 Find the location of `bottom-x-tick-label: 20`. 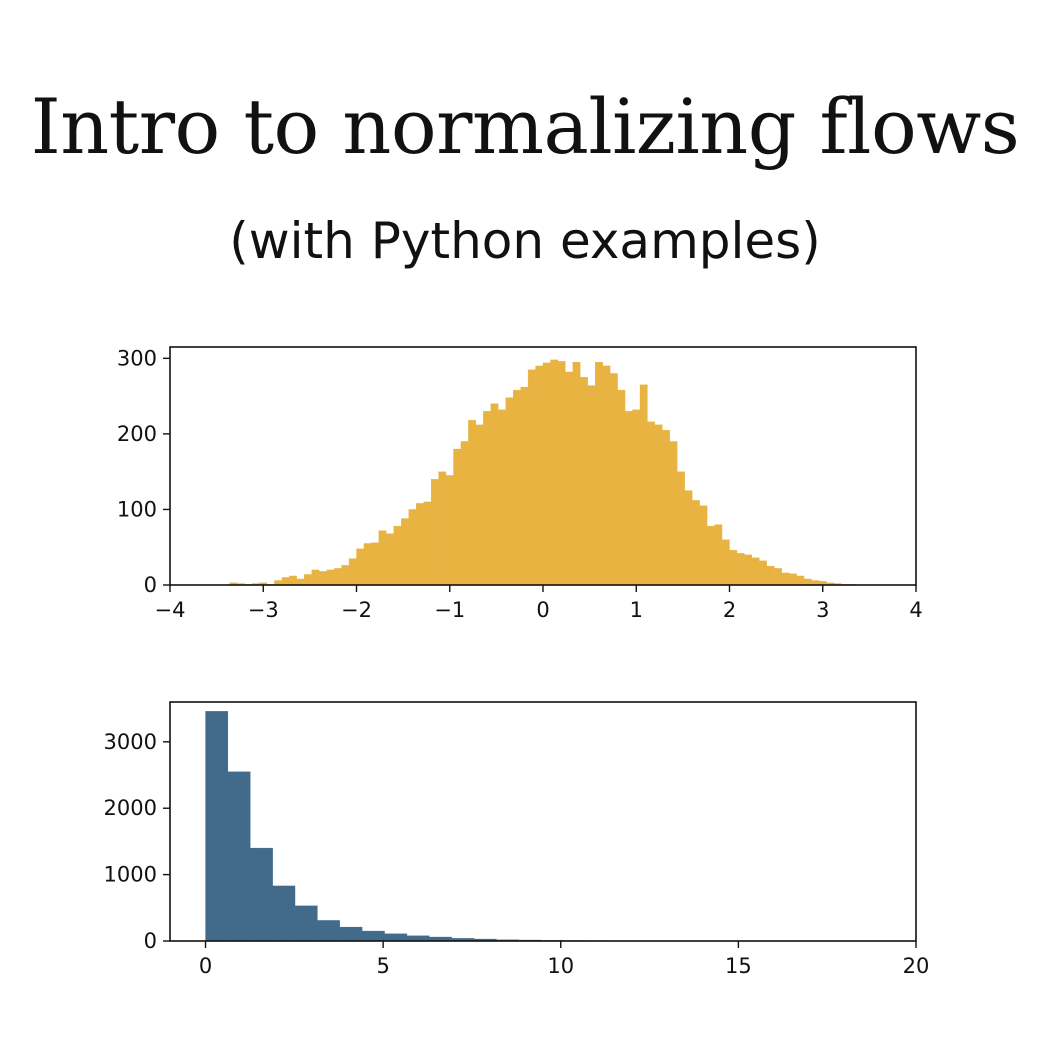

bottom-x-tick-label: 20 is located at coordinates (916, 966).